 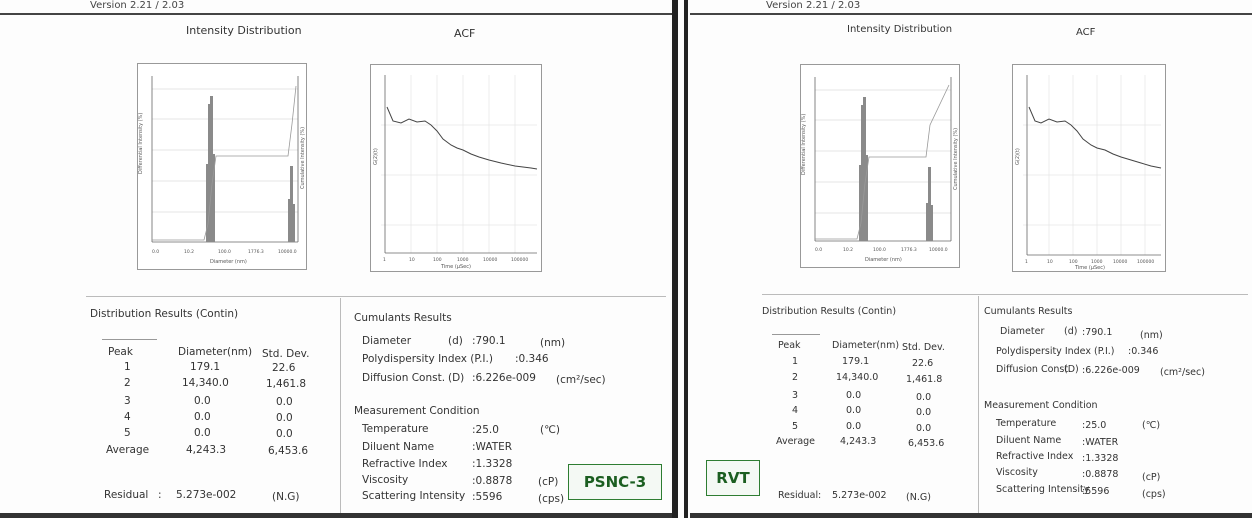 What do you see at coordinates (795, 426) in the screenshot?
I see `row-peak: 5` at bounding box center [795, 426].